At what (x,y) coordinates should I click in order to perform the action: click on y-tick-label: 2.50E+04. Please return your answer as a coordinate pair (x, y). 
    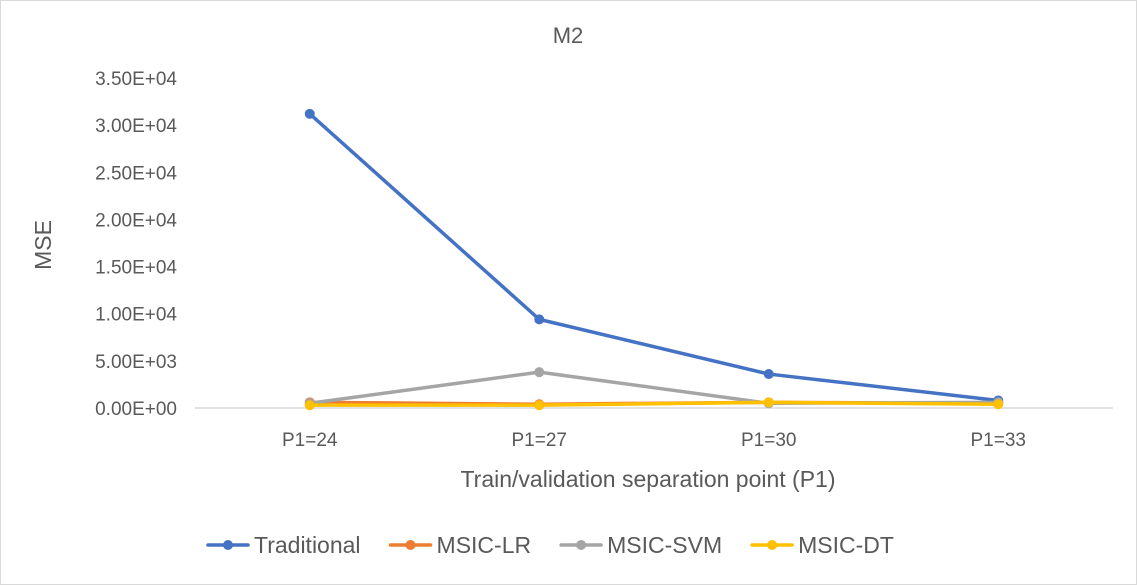
    Looking at the image, I should click on (136, 173).